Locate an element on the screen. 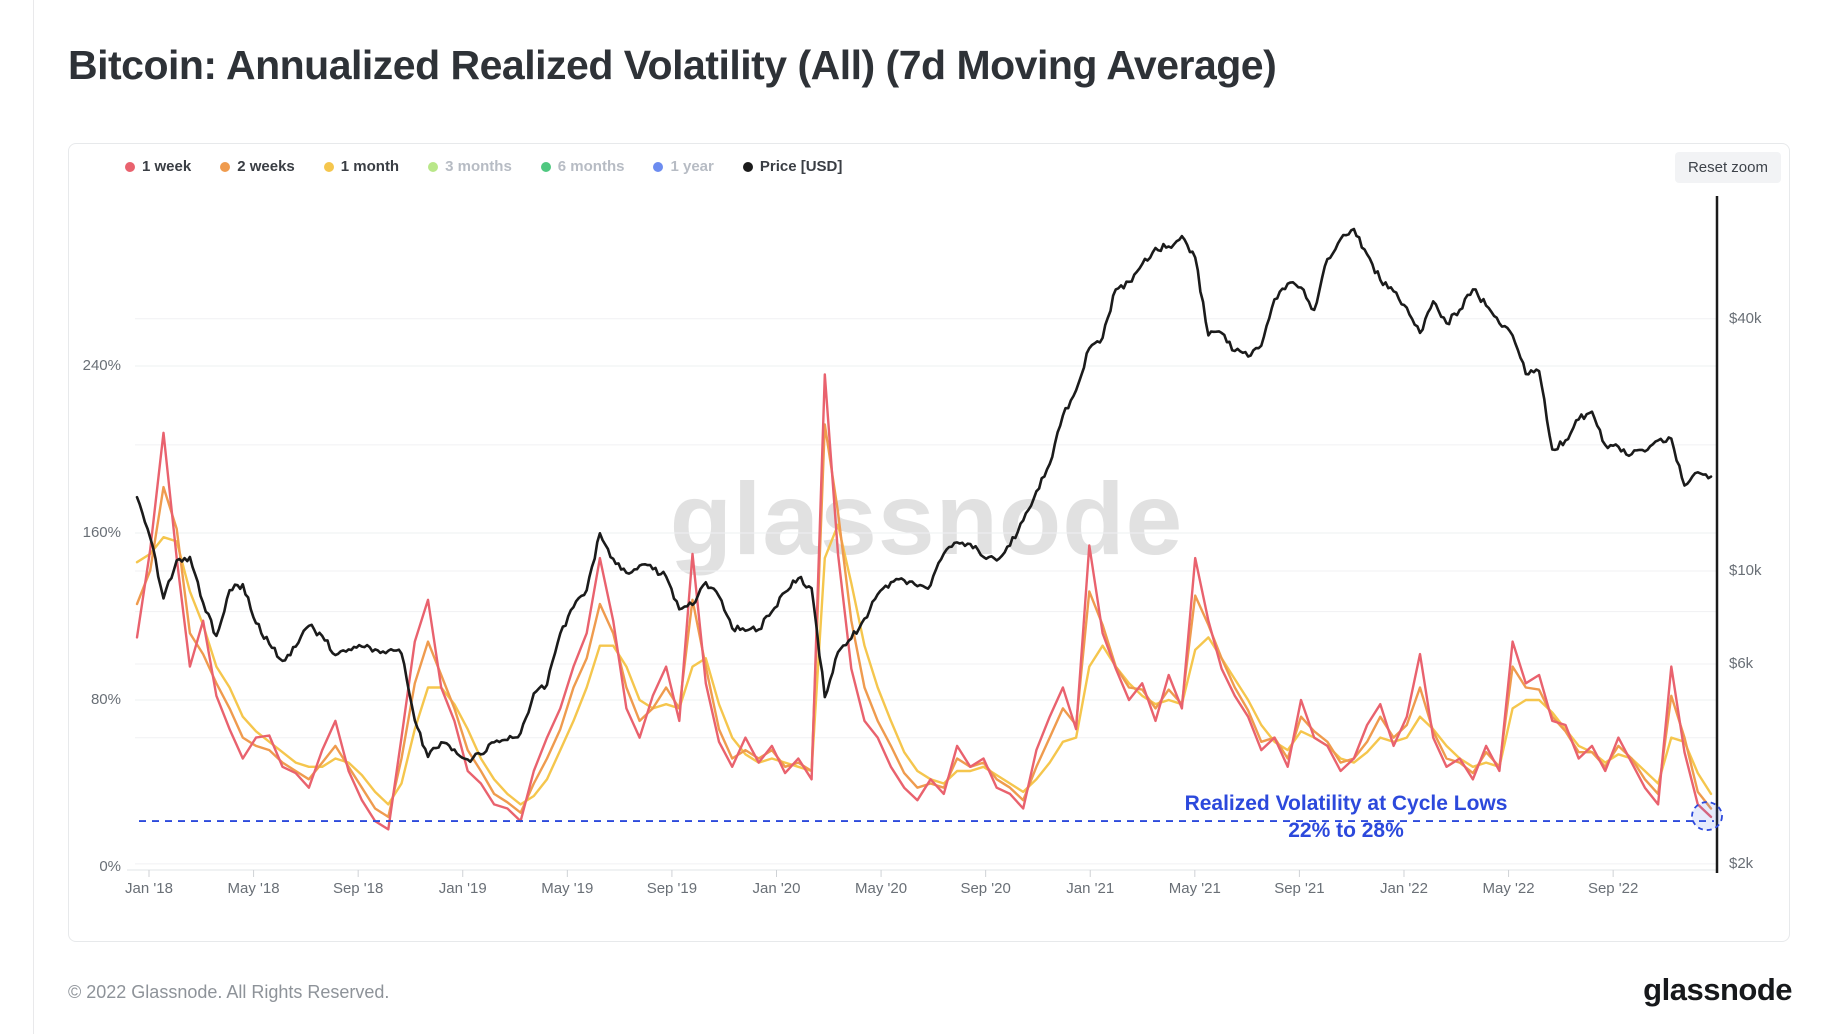 This screenshot has height=1034, width=1834. x-axis-tick-jan-22: Jan '22 is located at coordinates (1404, 888).